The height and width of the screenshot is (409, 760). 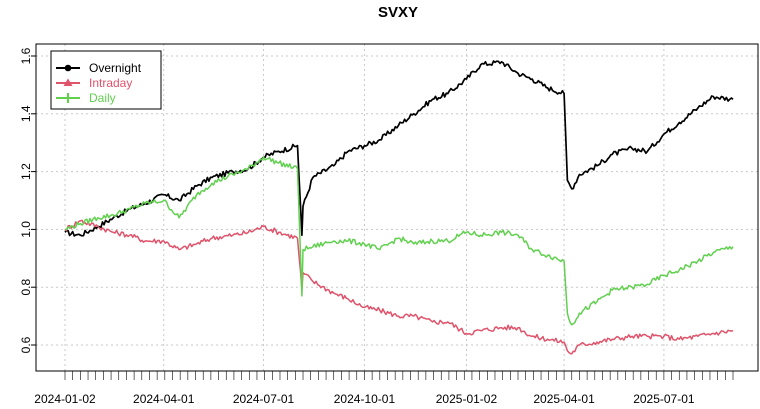 I want to click on legend-marker-circle, so click(x=68, y=68).